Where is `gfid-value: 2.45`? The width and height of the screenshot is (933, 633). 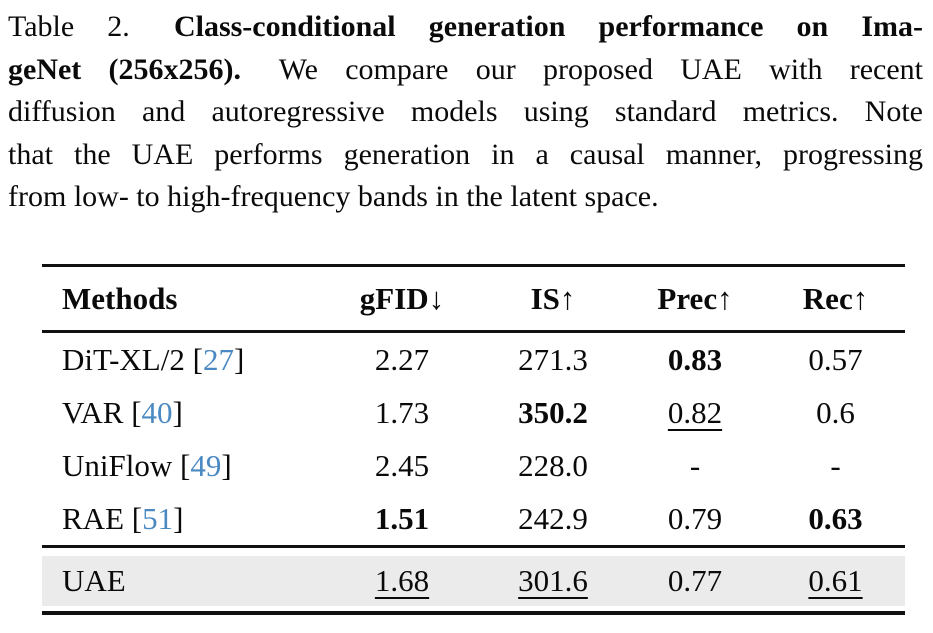
gfid-value: 2.45 is located at coordinates (402, 465).